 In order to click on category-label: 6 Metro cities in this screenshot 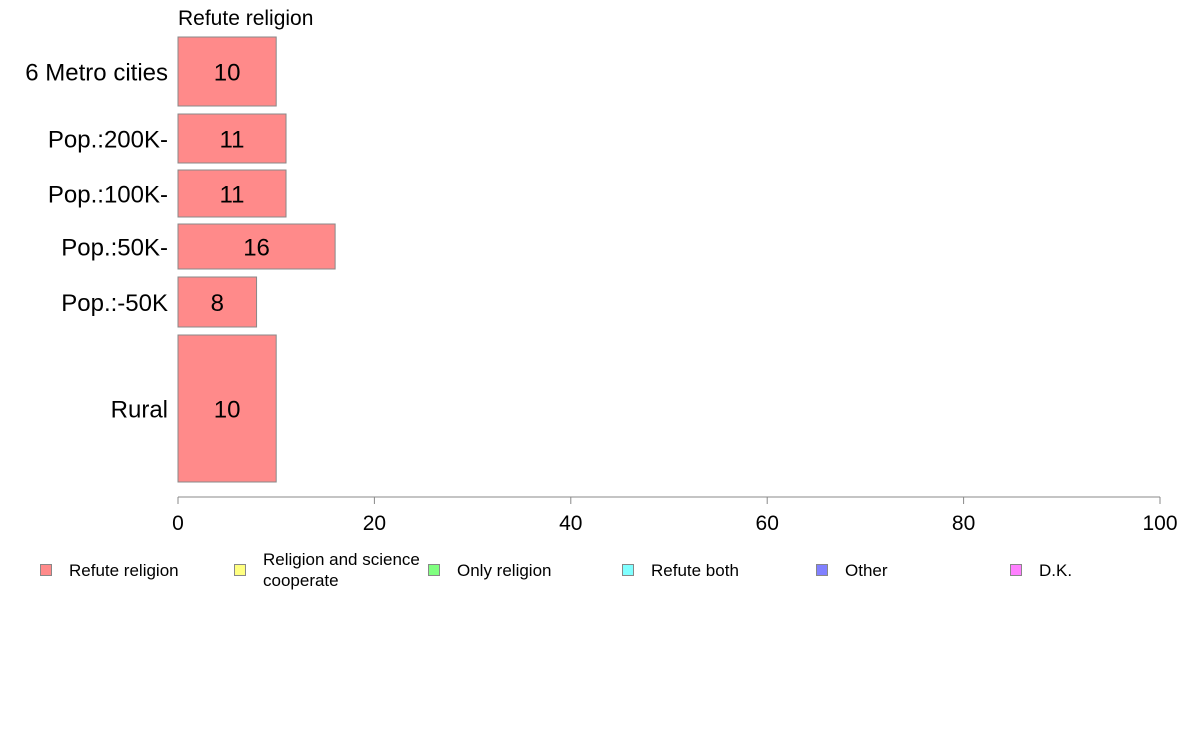, I will do `click(96, 73)`.